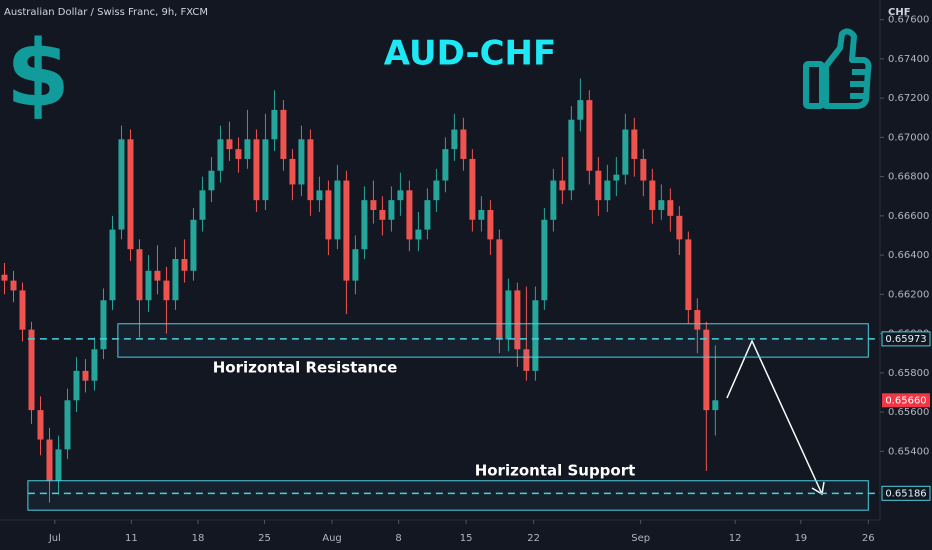  Describe the element at coordinates (908, 20) in the screenshot. I see `y-tick-label: 0.67600` at that location.